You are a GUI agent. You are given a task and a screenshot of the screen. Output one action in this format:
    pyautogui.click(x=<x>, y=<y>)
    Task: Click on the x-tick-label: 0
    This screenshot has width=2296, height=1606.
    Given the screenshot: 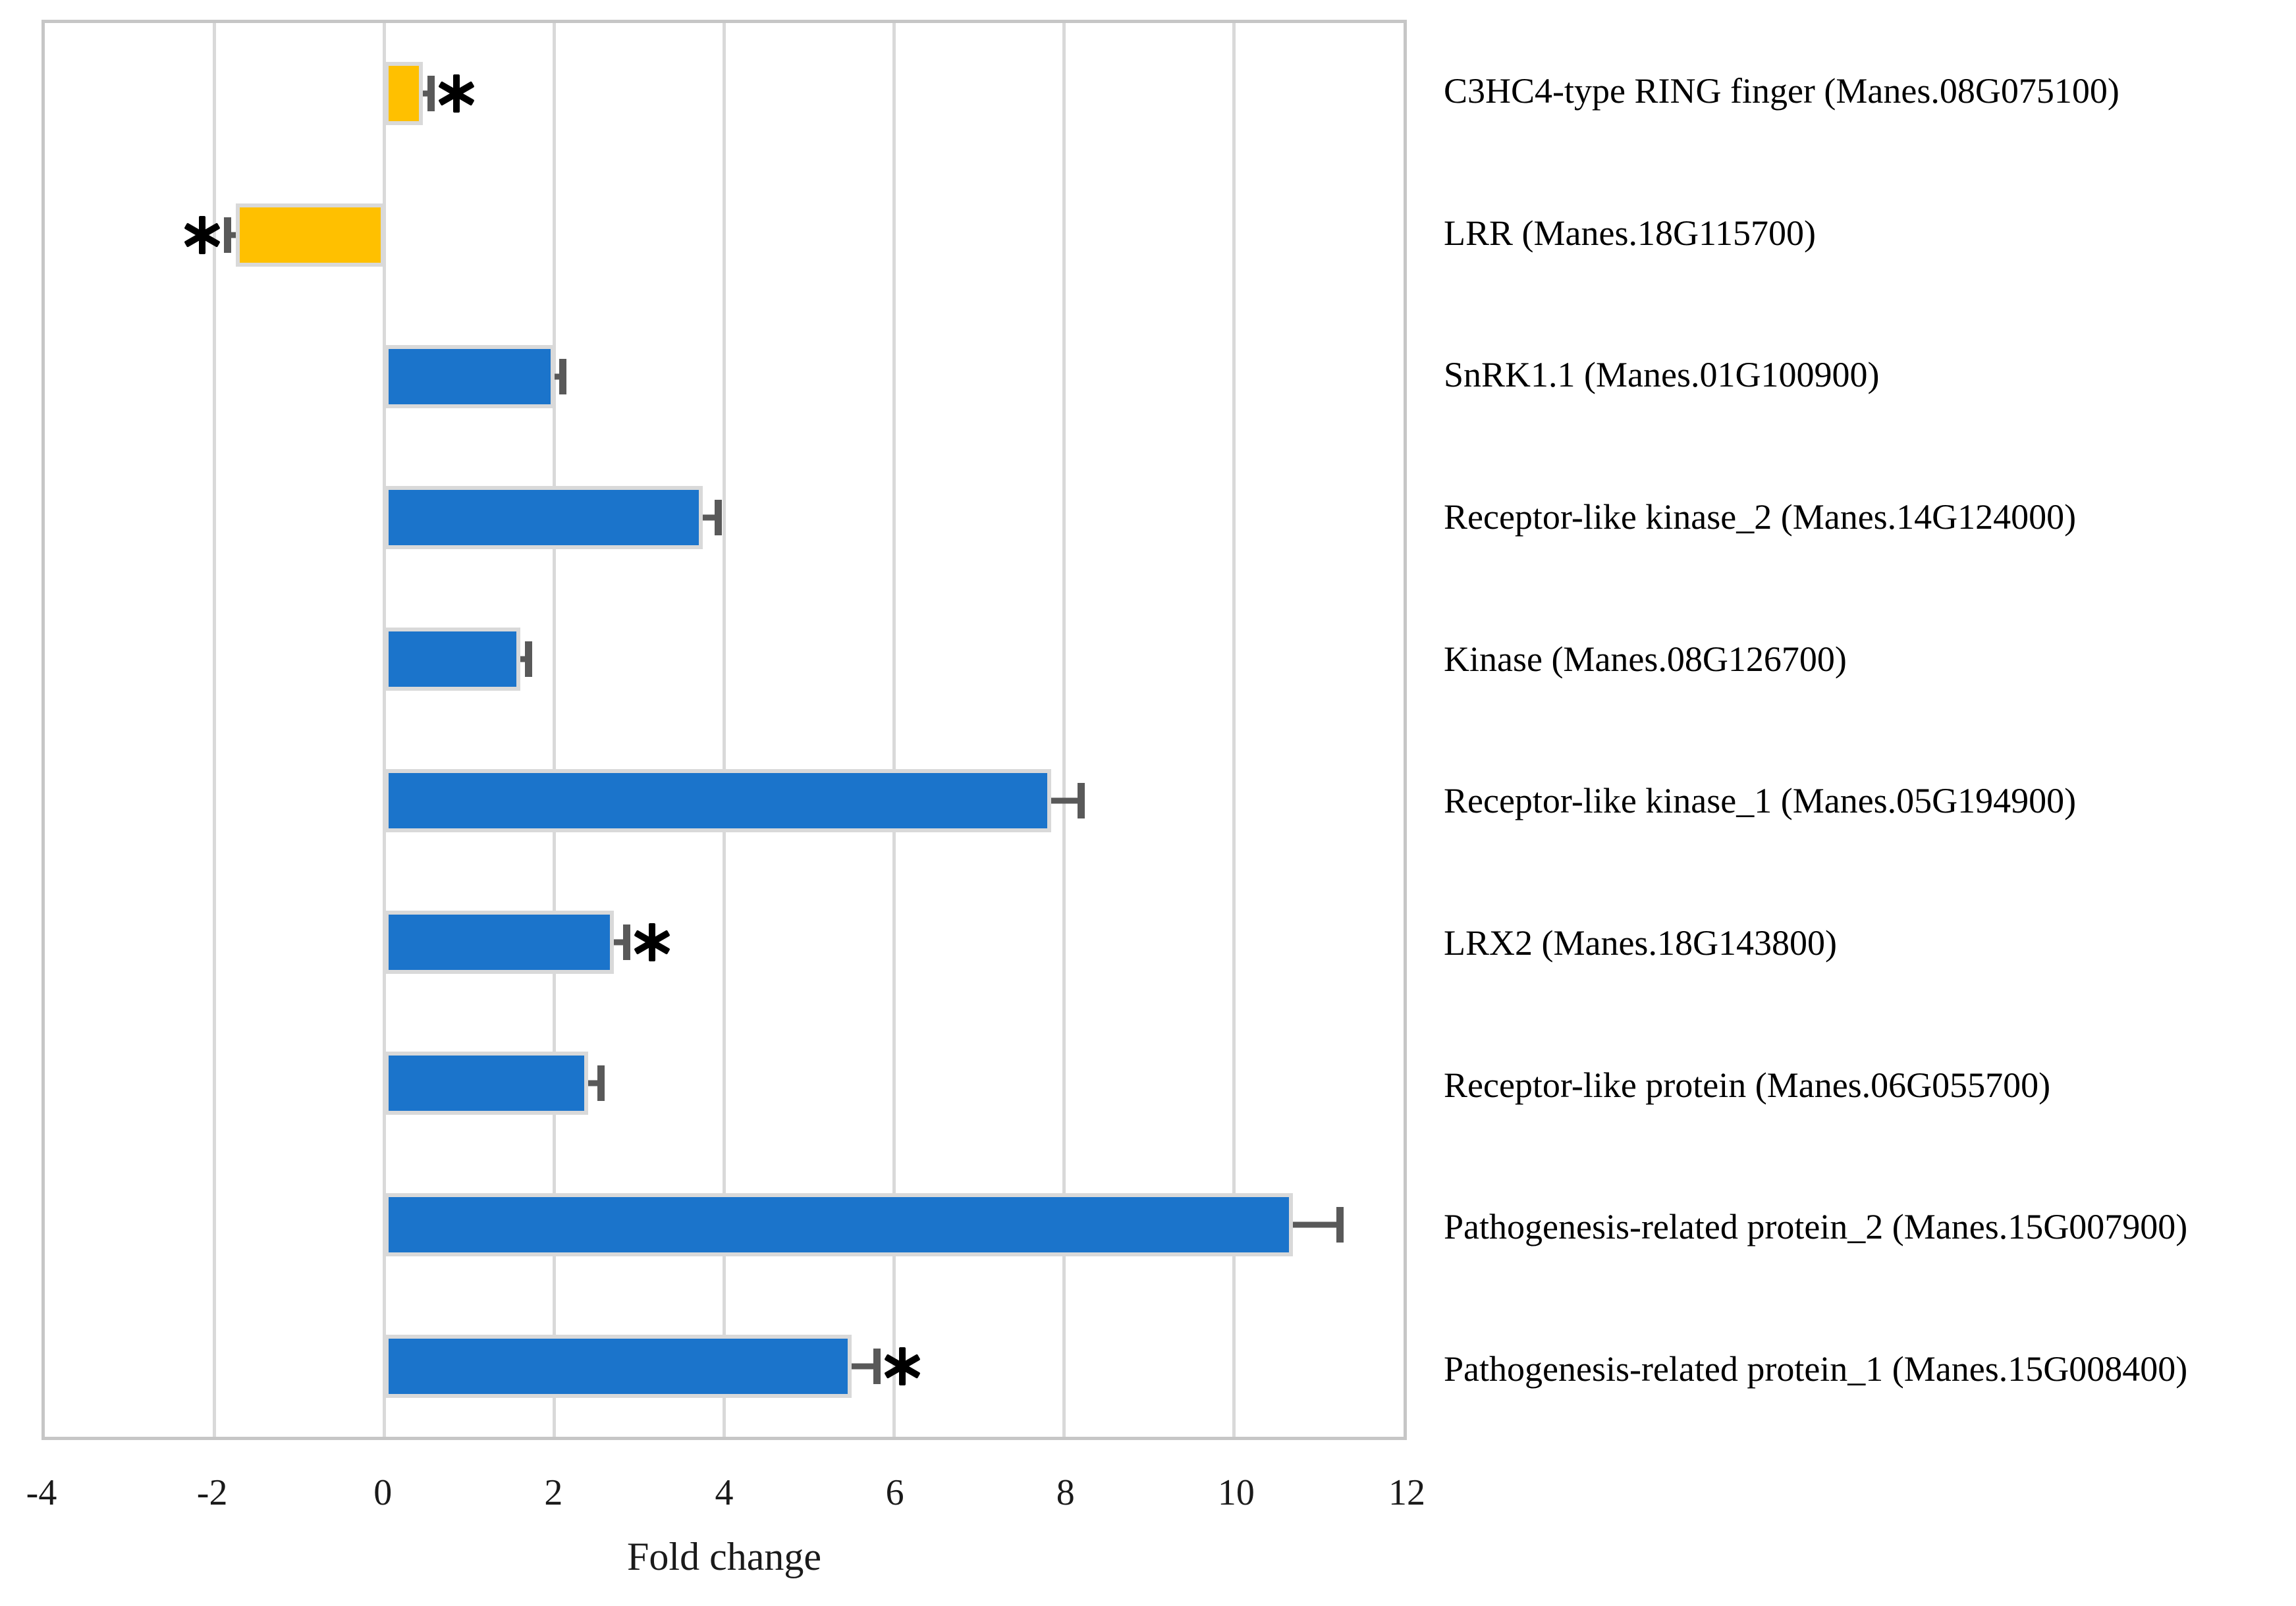 What is the action you would take?
    pyautogui.click(x=383, y=1492)
    